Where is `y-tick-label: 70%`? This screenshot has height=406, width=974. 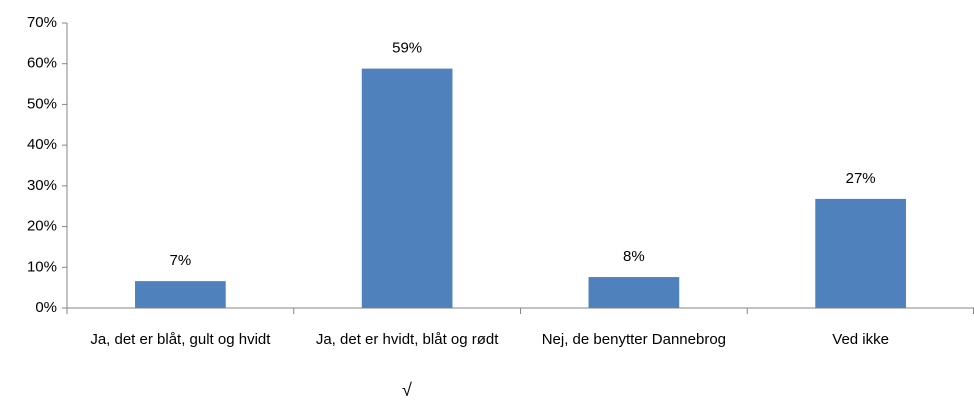 y-tick-label: 70% is located at coordinates (42, 22).